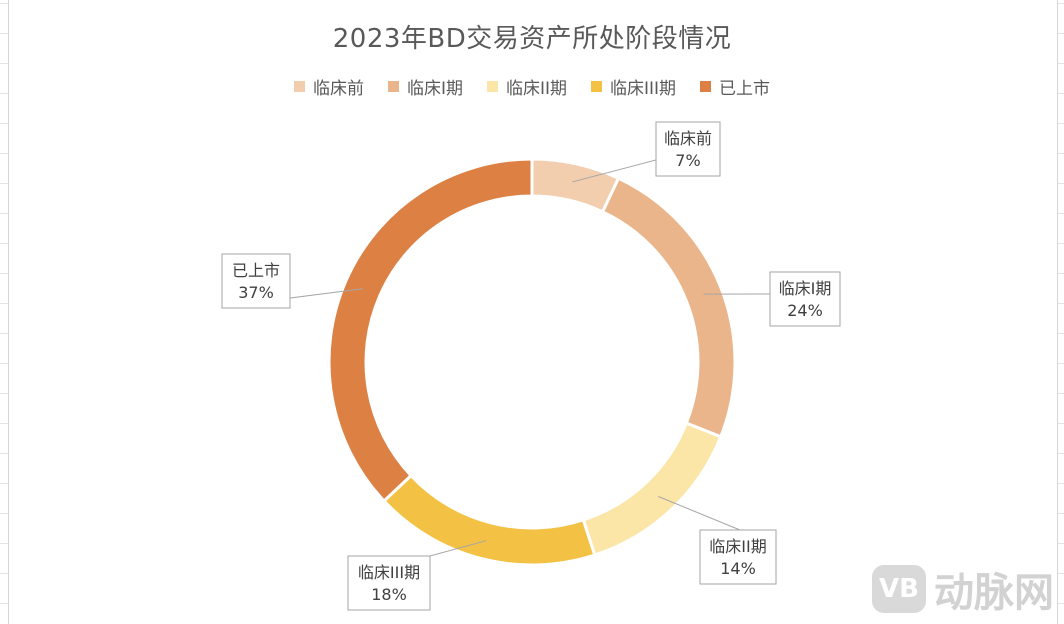 This screenshot has height=624, width=1064. What do you see at coordinates (389, 594) in the screenshot?
I see `data-label-value-3: 18%` at bounding box center [389, 594].